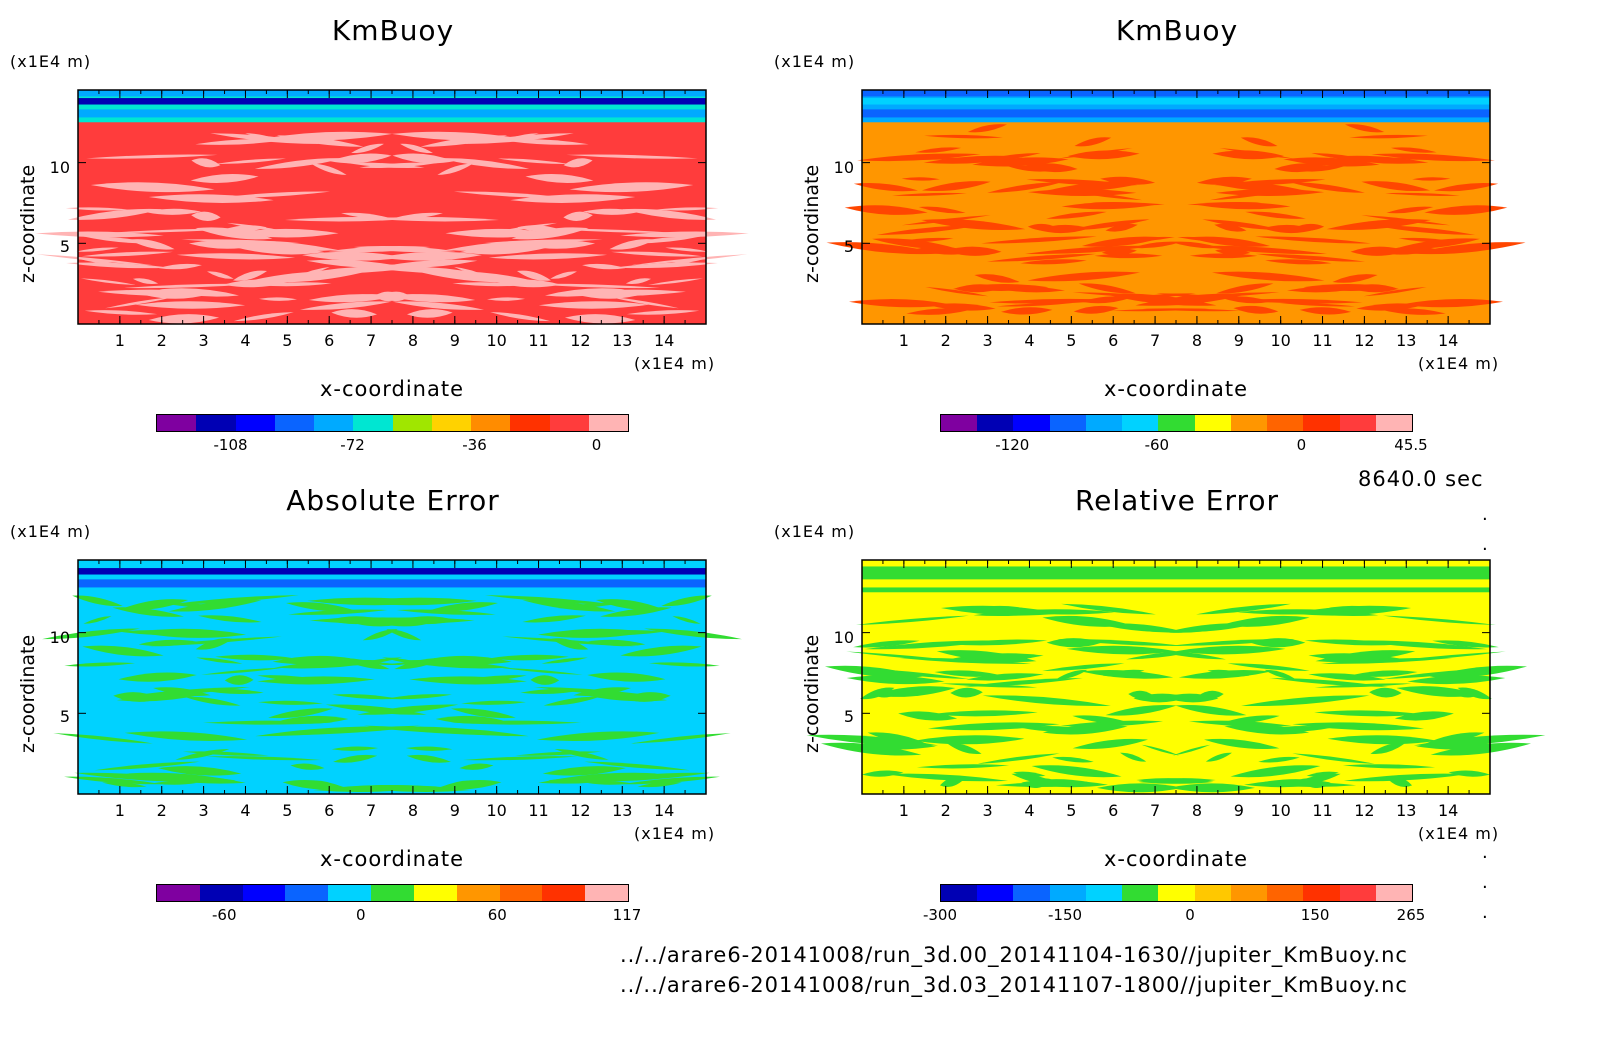 The width and height of the screenshot is (1604, 1054). What do you see at coordinates (454, 810) in the screenshot?
I see `x-tick-label: 9` at bounding box center [454, 810].